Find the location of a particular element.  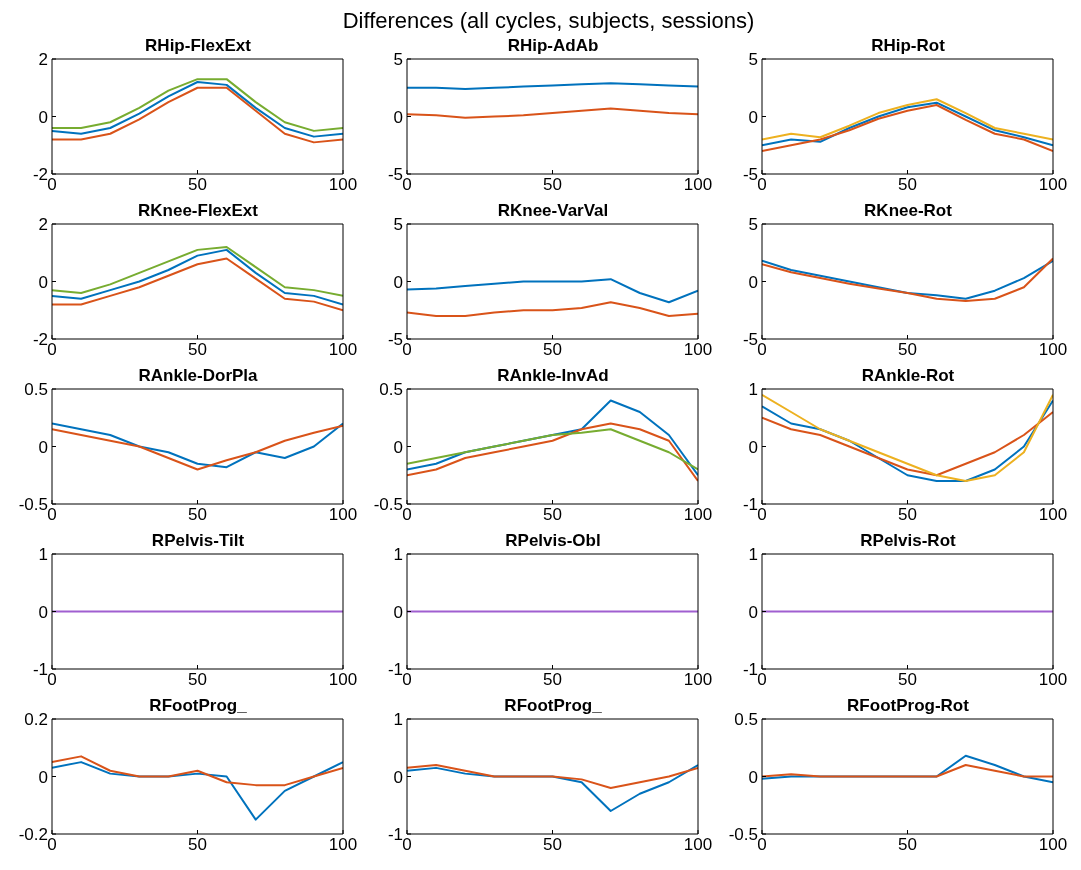

chart-title: RAnkle-DorPla is located at coordinates (198, 376).